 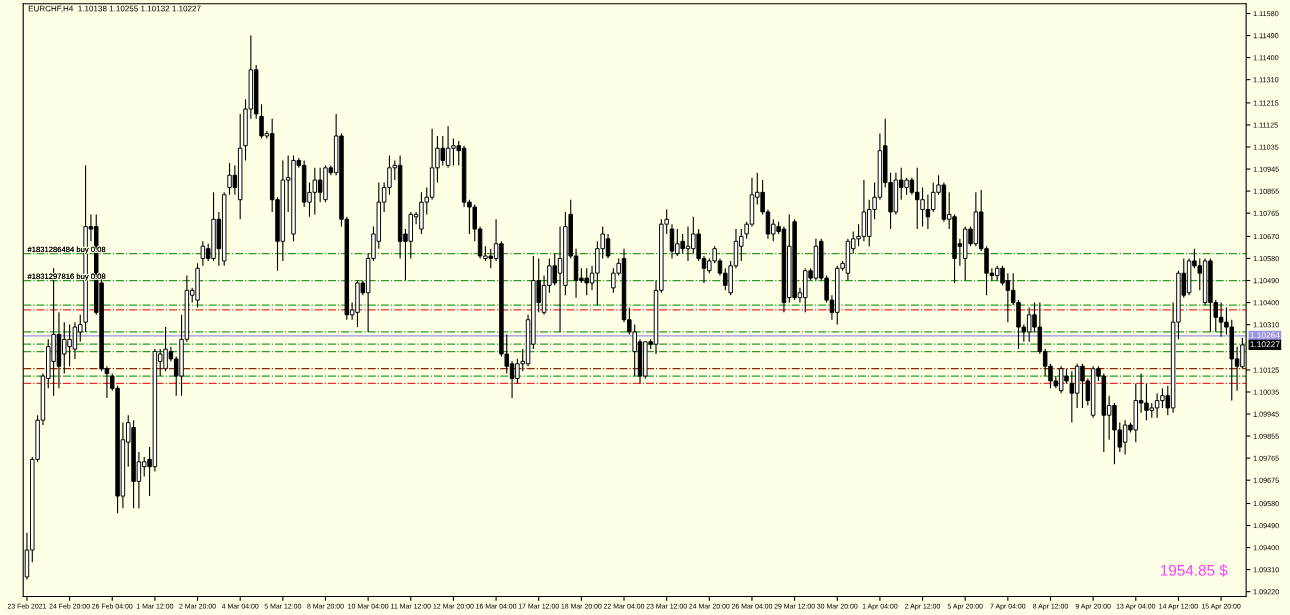 What do you see at coordinates (1265, 344) in the screenshot?
I see `text: 1.10227` at bounding box center [1265, 344].